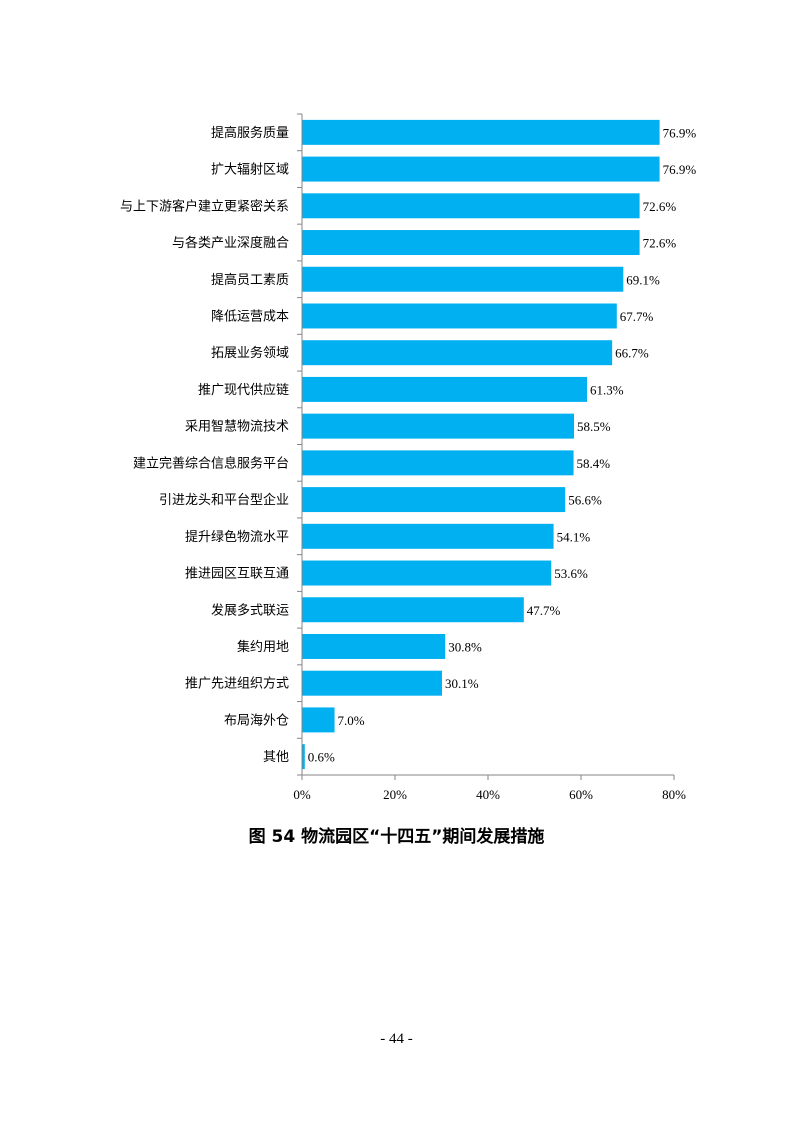 This screenshot has width=793, height=1122. What do you see at coordinates (637, 316) in the screenshot?
I see `data-label: 67.7%` at bounding box center [637, 316].